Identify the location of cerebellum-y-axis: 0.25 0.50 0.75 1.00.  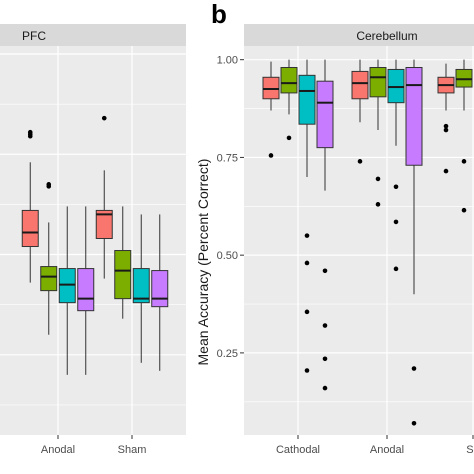
(230, 207).